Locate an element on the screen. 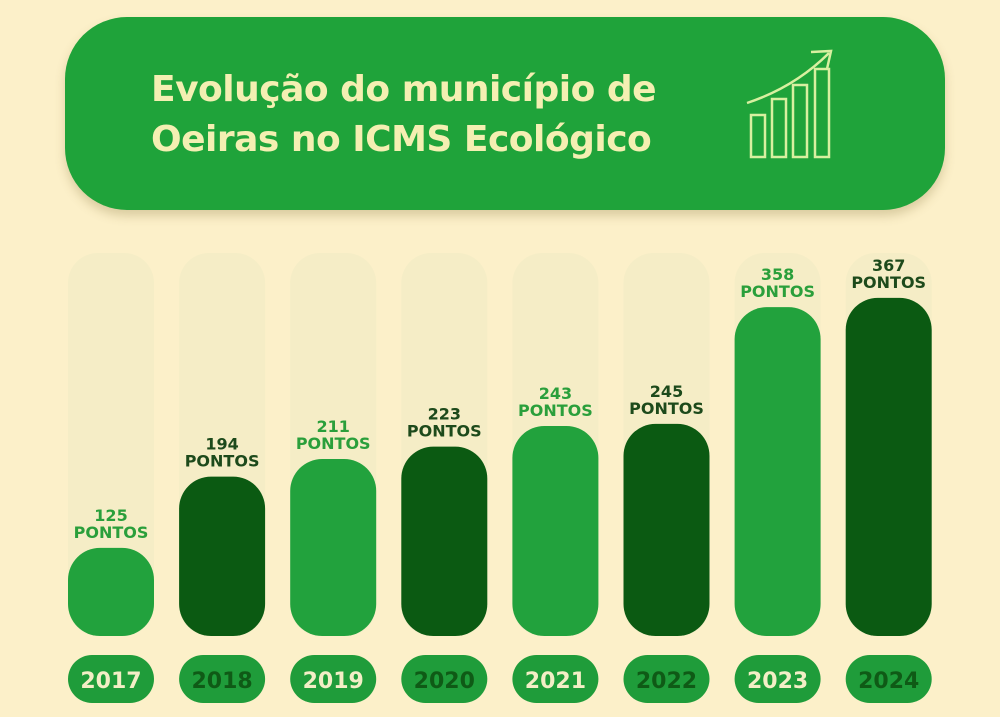  year-label: 2024 is located at coordinates (888, 681).